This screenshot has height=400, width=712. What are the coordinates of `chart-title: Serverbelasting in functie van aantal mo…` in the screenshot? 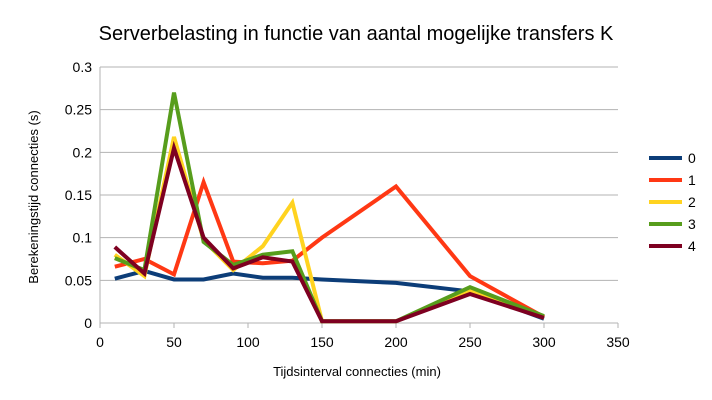 It's located at (356, 34).